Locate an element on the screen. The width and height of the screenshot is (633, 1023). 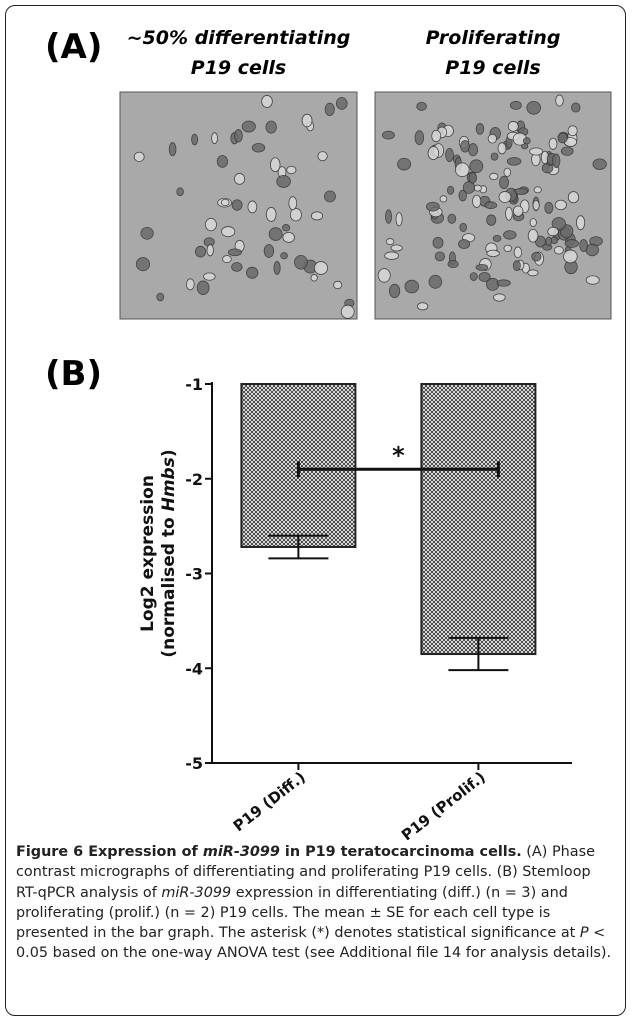
x-tick-label: P19 (Diff.) is located at coordinates (269, 801).